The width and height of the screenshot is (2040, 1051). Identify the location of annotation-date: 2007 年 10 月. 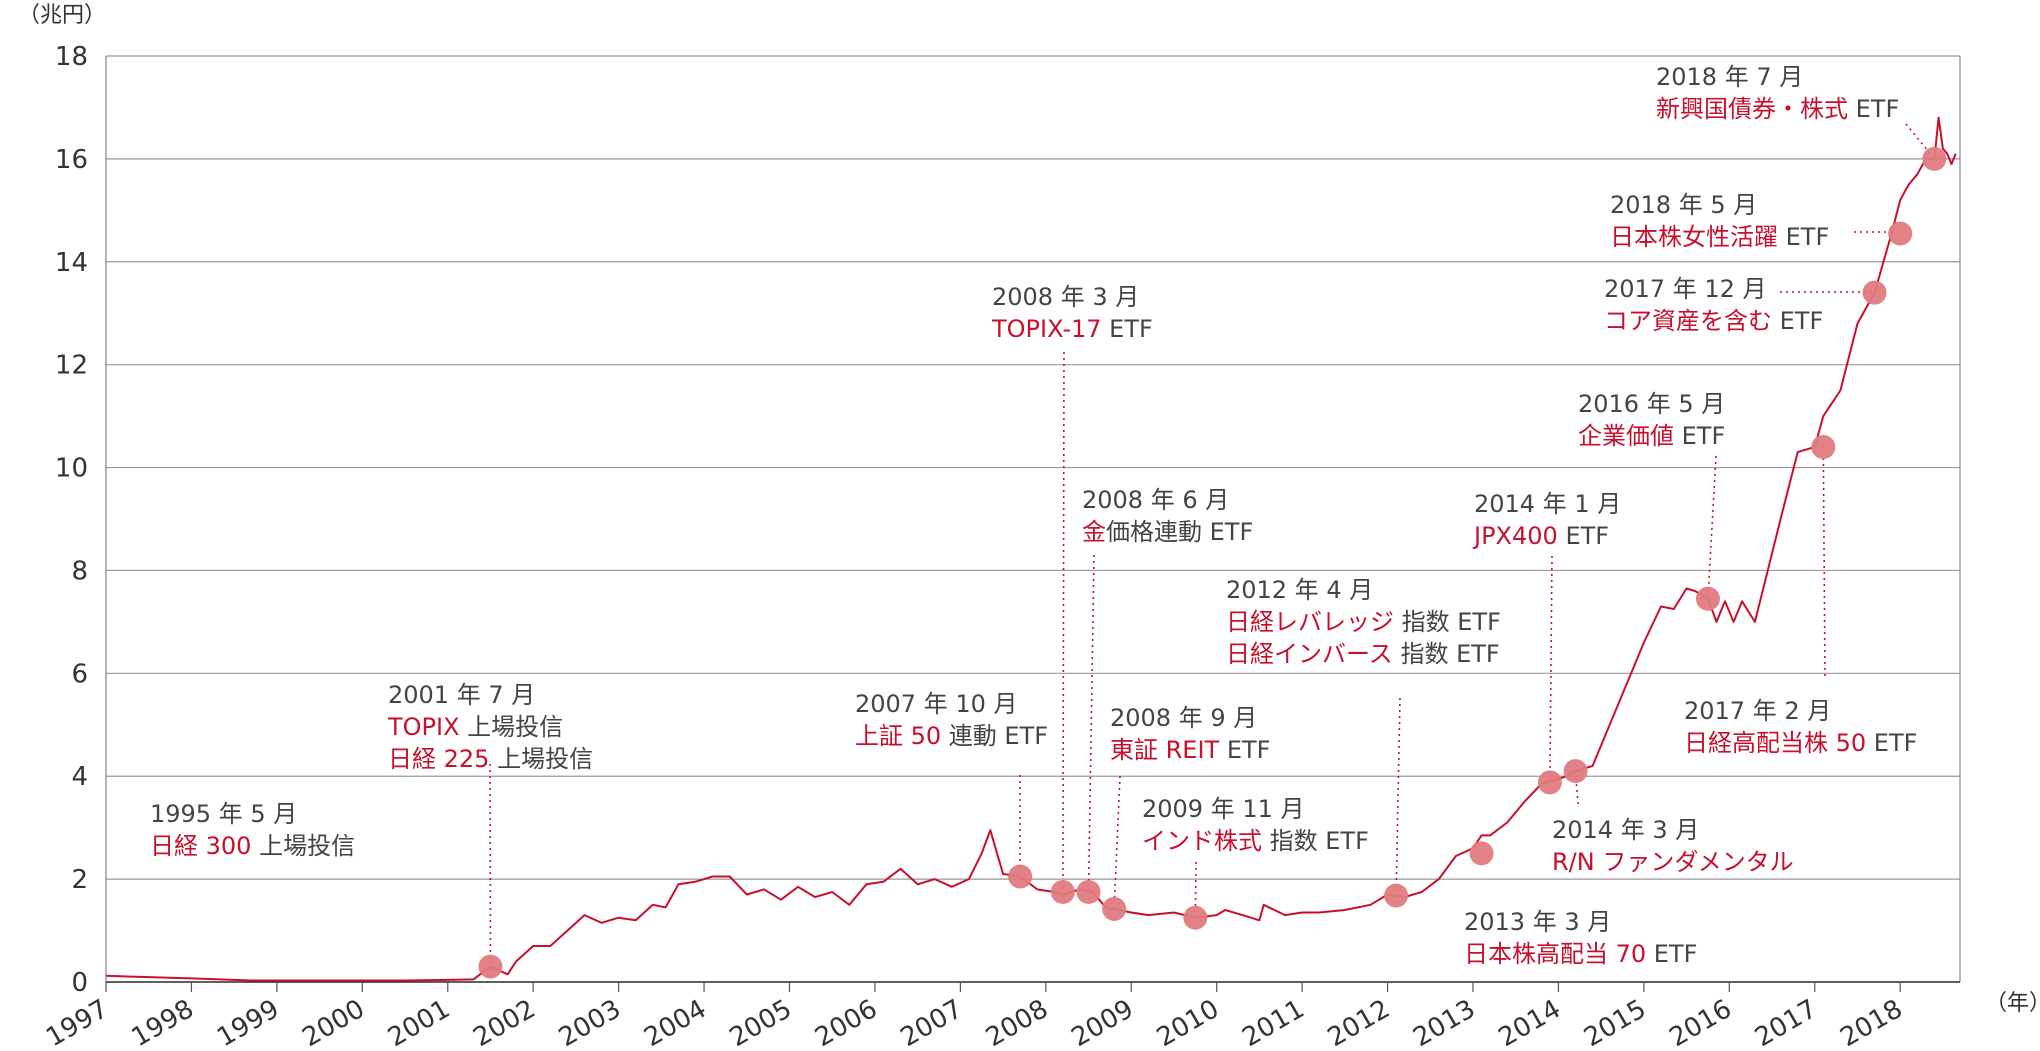
(936, 704).